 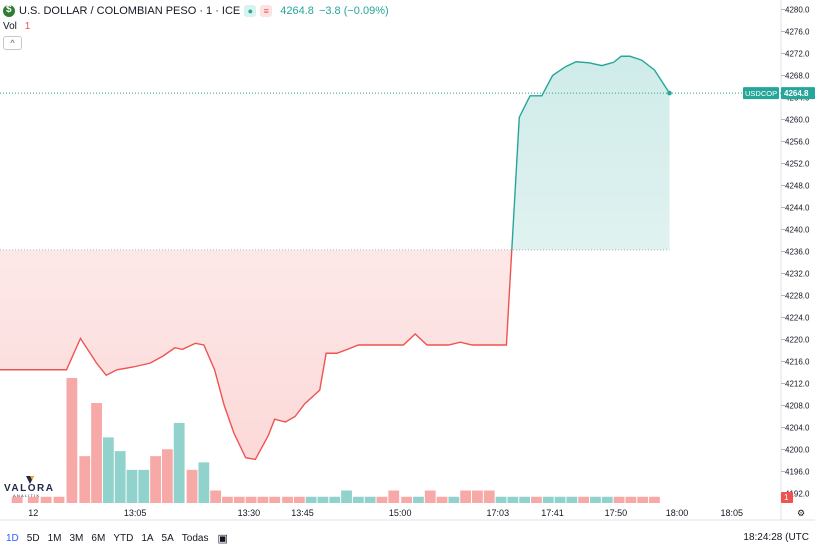 I want to click on chevron-up-icon: ^, so click(x=12, y=43).